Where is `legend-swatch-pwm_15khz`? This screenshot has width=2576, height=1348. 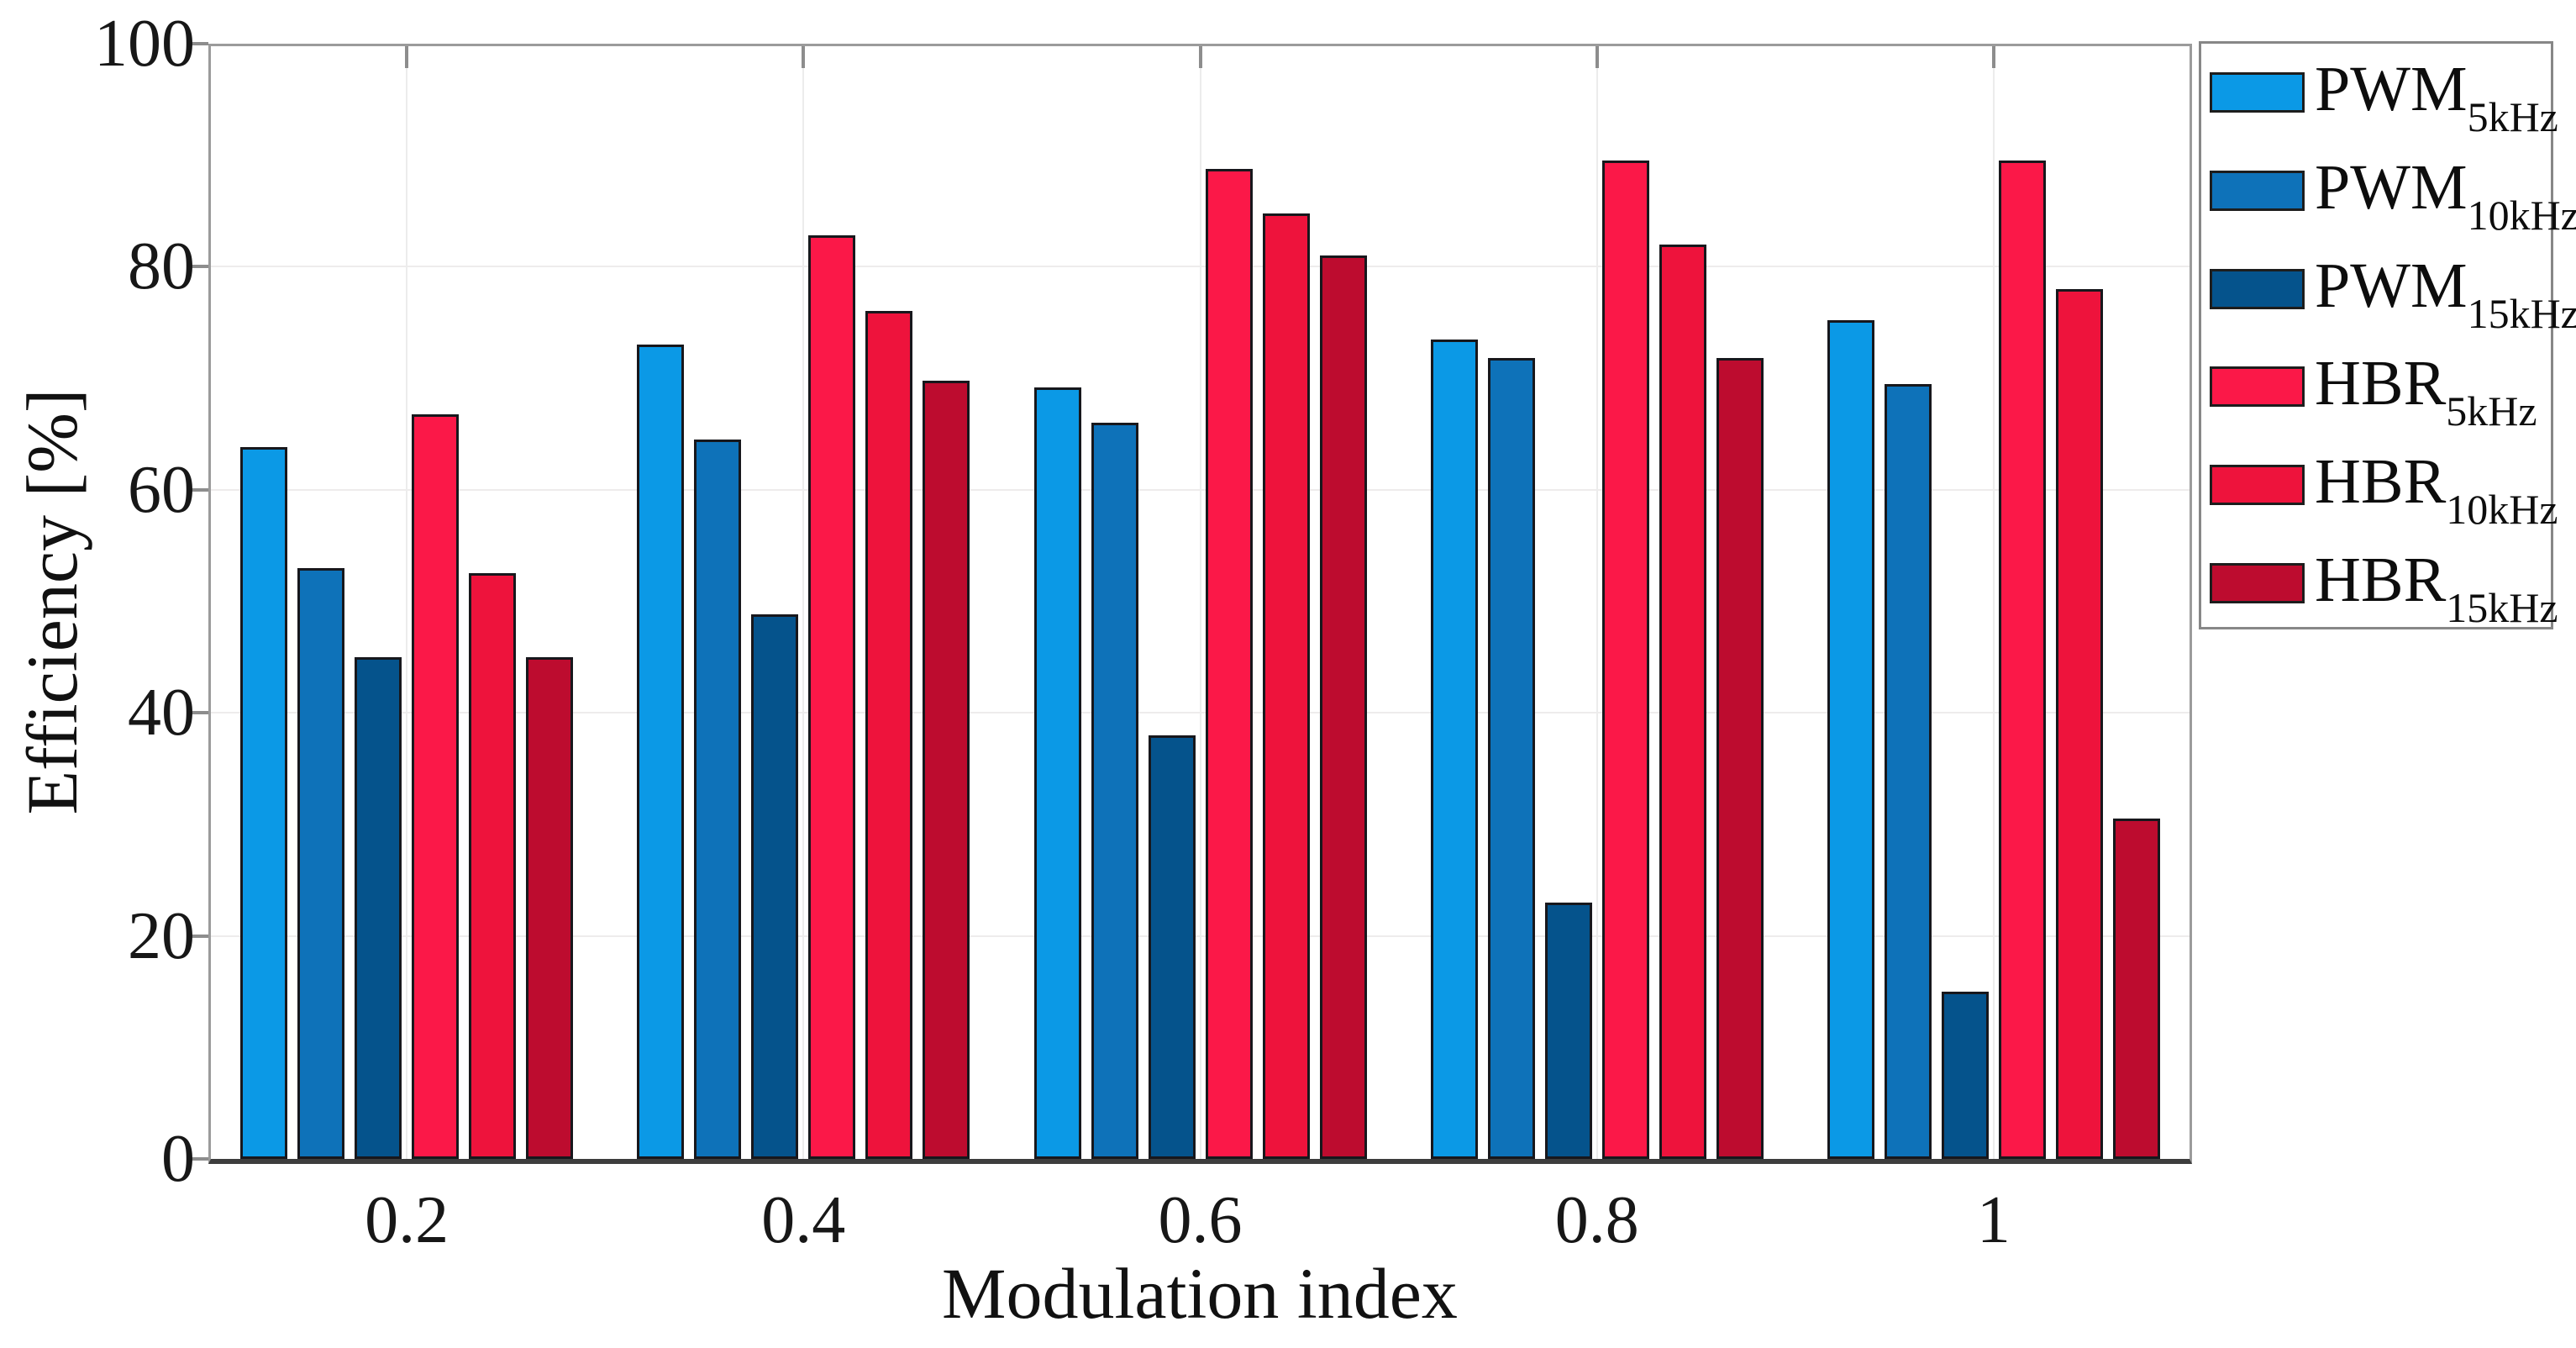 legend-swatch-pwm_15khz is located at coordinates (2257, 288).